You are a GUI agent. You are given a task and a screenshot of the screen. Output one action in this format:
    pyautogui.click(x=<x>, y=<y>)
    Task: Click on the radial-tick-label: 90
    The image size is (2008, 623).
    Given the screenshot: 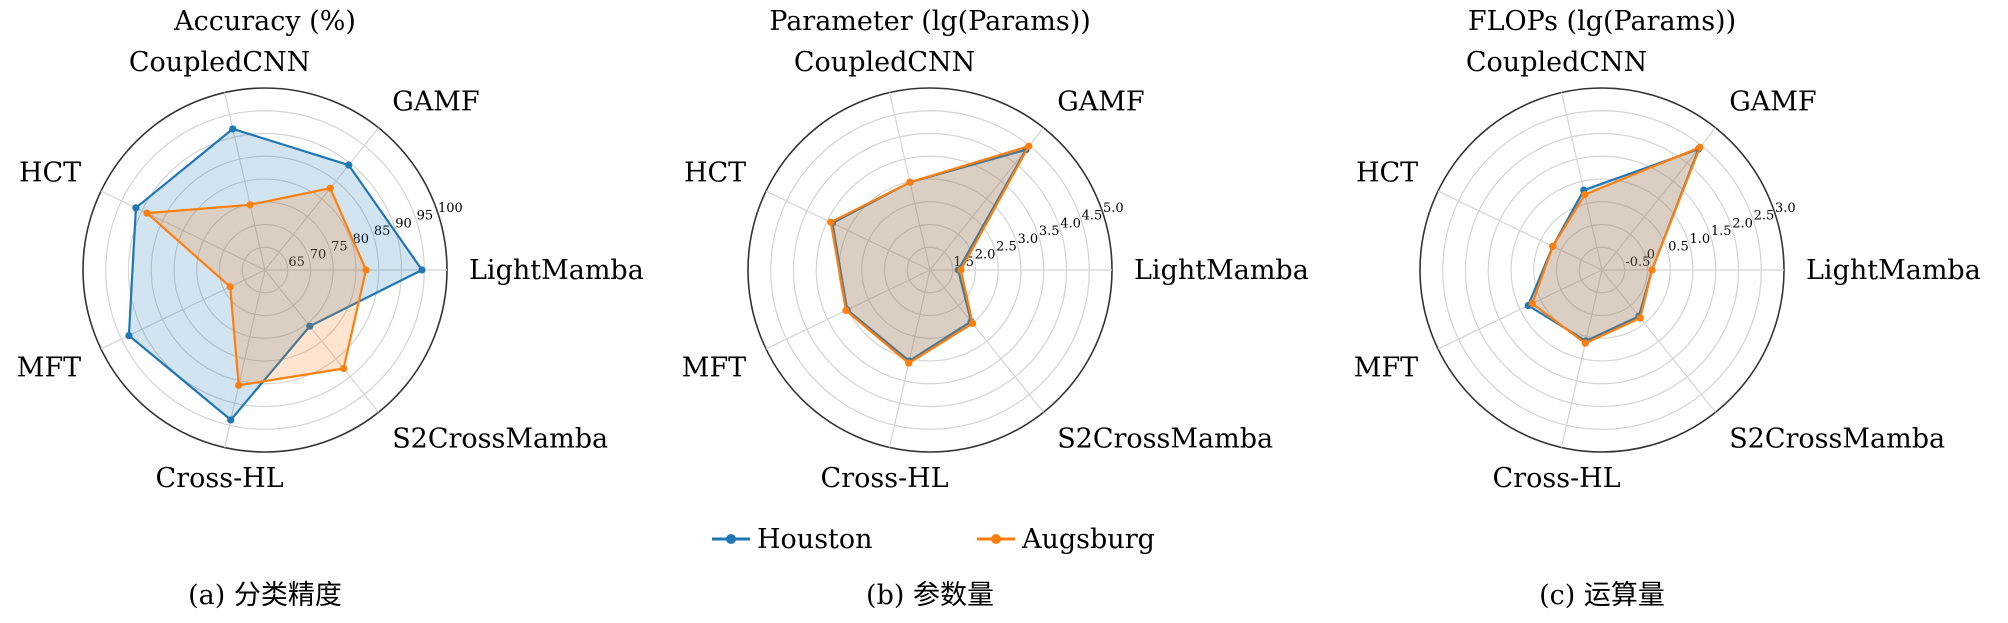 What is the action you would take?
    pyautogui.click(x=403, y=223)
    